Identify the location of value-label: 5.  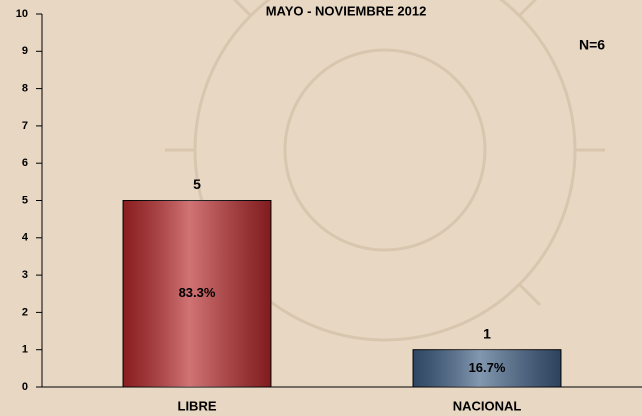
(197, 184).